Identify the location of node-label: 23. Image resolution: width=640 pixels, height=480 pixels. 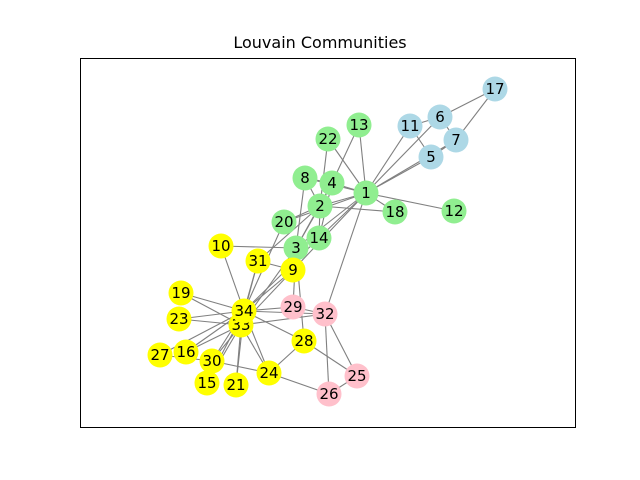
(178, 319).